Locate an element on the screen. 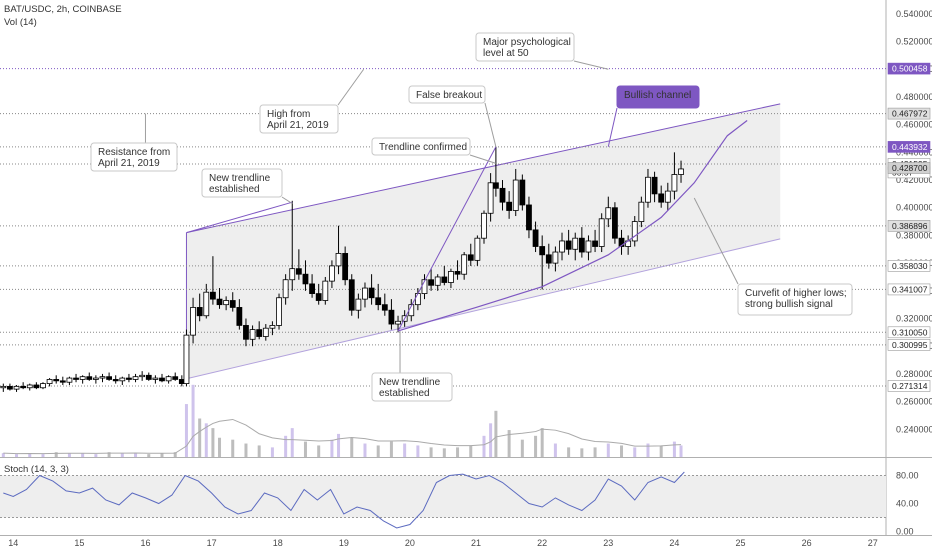 This screenshot has width=932, height=550. time-tick-label: 14 is located at coordinates (13, 543).